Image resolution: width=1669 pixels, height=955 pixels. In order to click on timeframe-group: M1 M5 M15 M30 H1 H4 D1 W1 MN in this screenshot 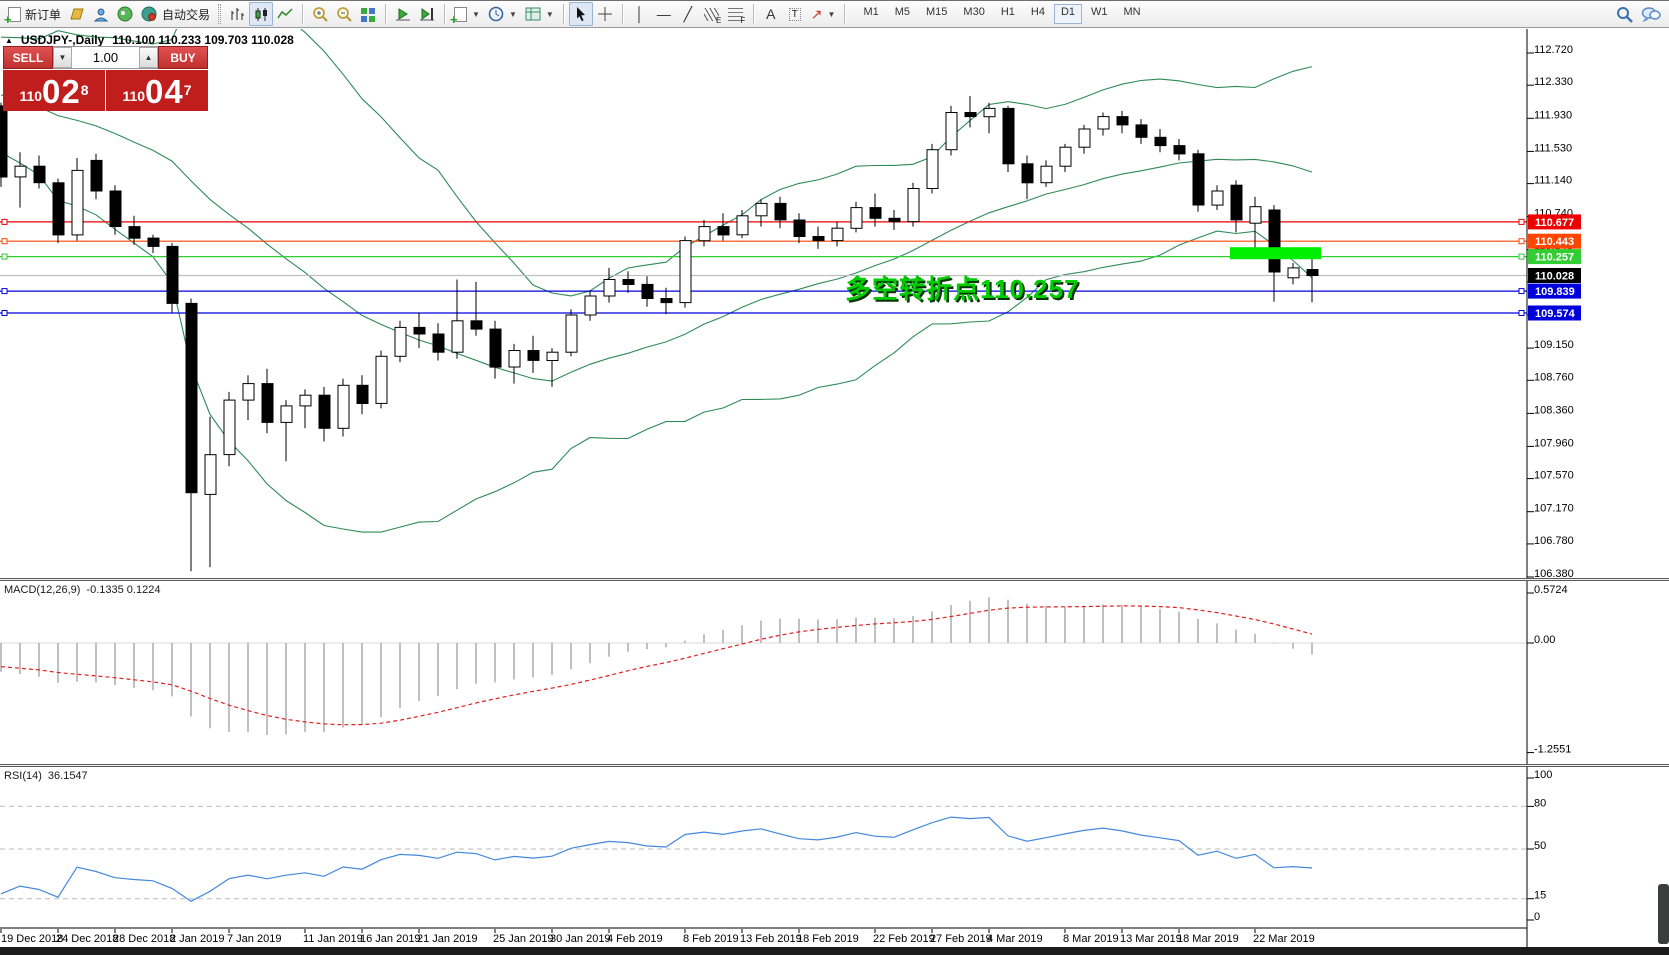, I will do `click(1001, 14)`.